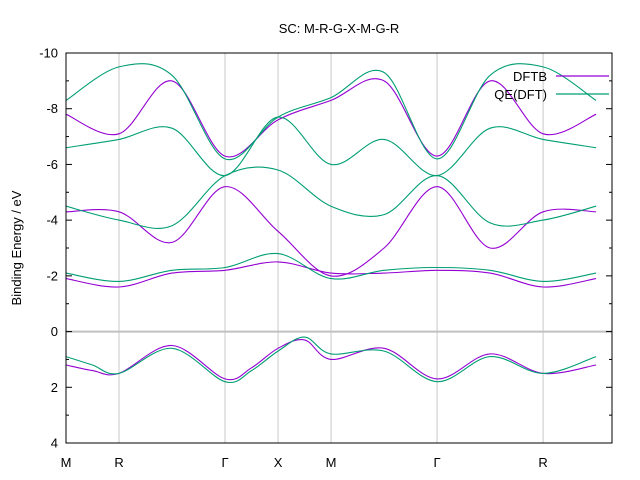 This screenshot has width=640, height=480. I want to click on y-tick-label: 0, so click(54, 331).